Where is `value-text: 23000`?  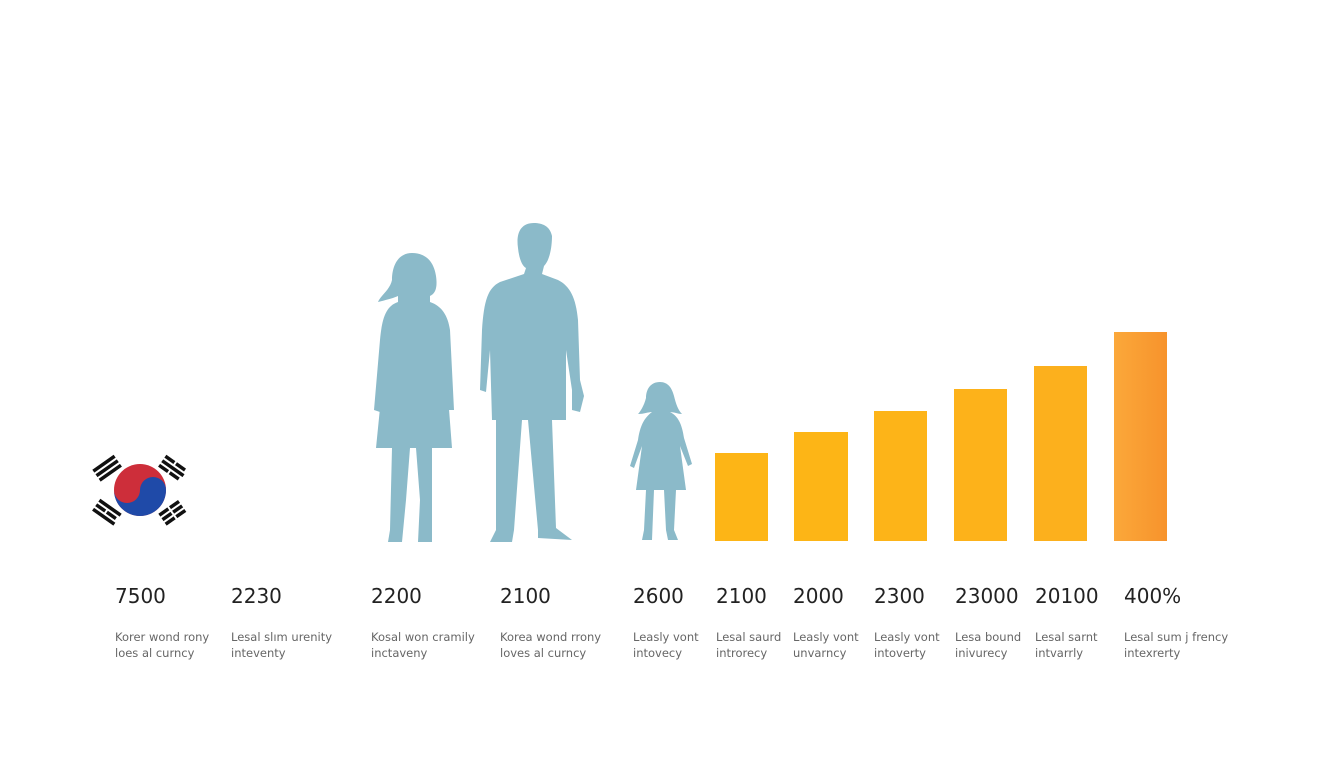 value-text: 23000 is located at coordinates (987, 596).